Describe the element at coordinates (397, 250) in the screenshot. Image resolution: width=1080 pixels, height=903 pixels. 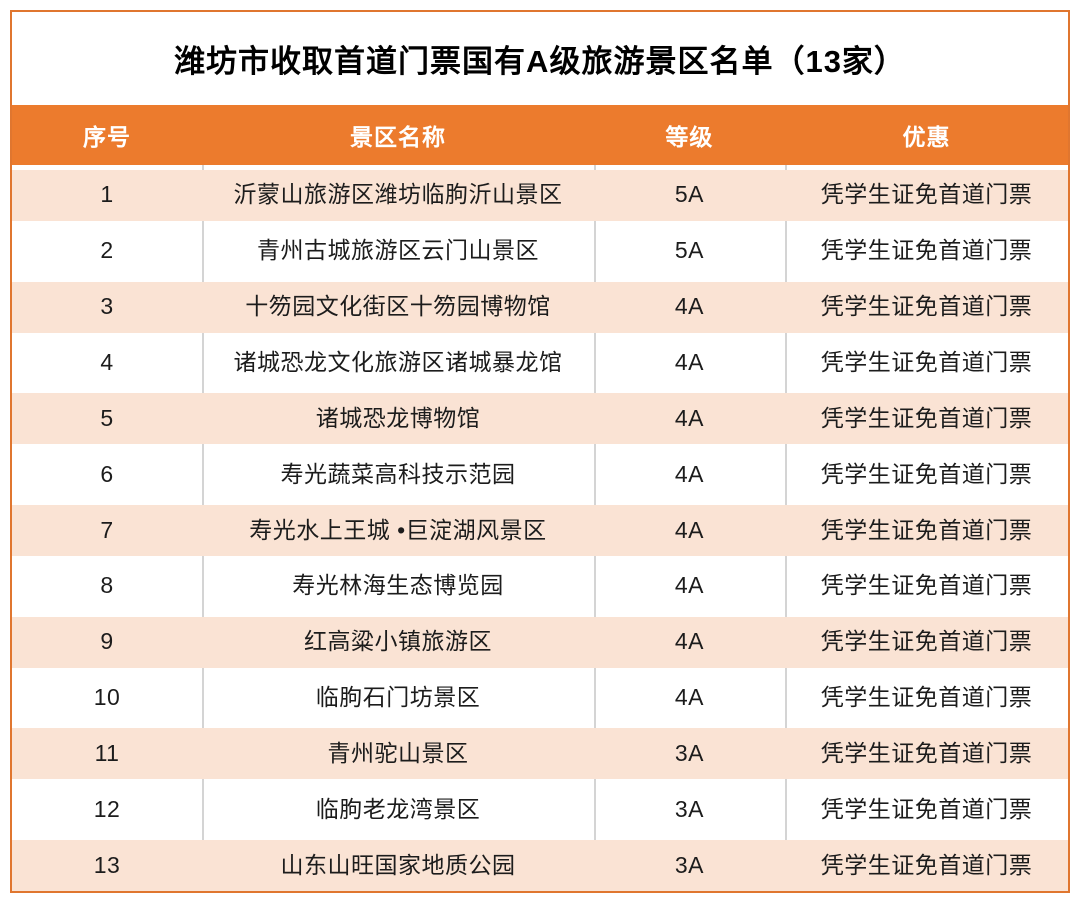
I see `cell-scenic-area-name: 青州古城旅游区云门山景区` at that location.